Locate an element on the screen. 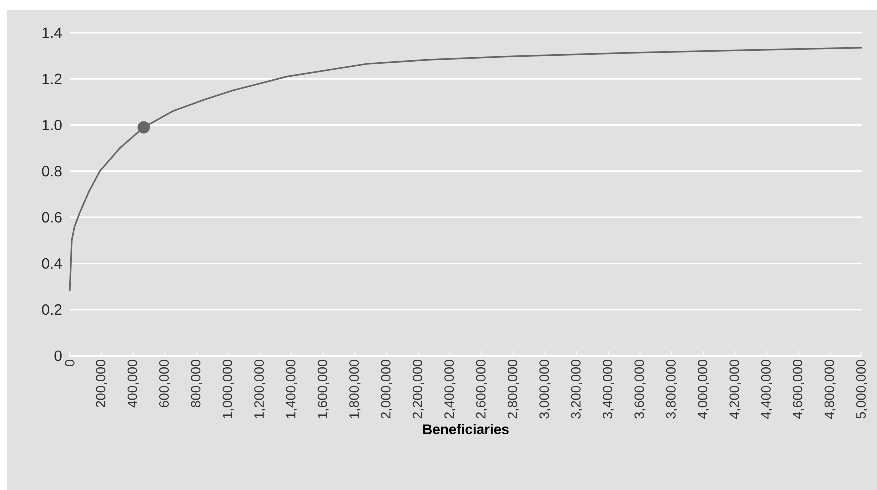 This screenshot has height=490, width=877. x-tick-label: 1,000,000 is located at coordinates (228, 389).